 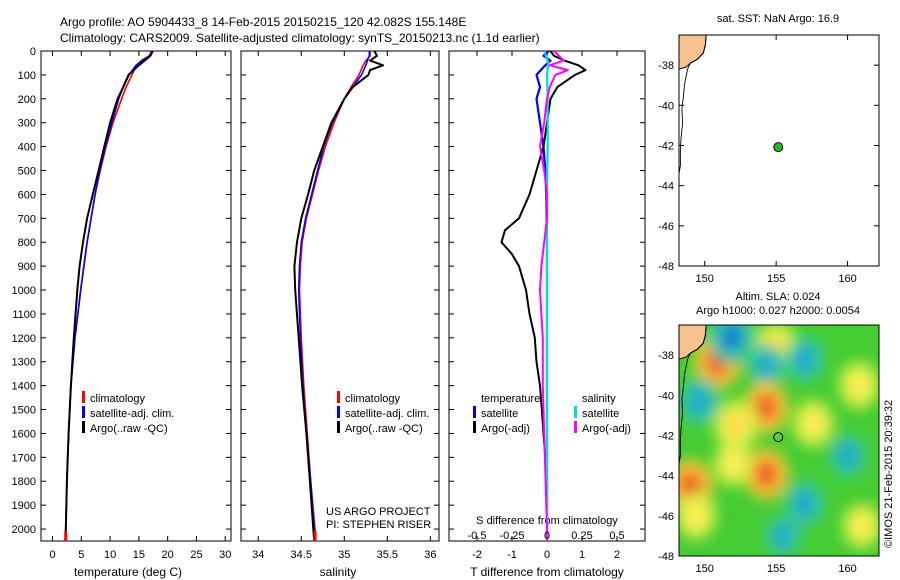 What do you see at coordinates (24, 458) in the screenshot?
I see `y-tick-label: 1700` at bounding box center [24, 458].